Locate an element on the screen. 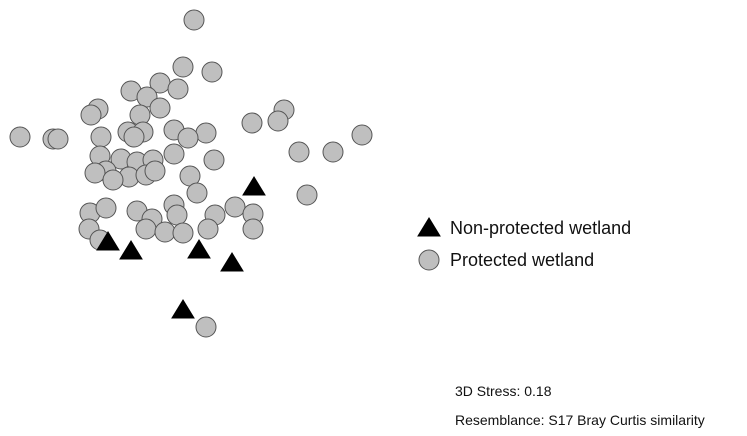 The image size is (747, 436). legend-label-non-protected: Non-protected wetland is located at coordinates (540, 228).